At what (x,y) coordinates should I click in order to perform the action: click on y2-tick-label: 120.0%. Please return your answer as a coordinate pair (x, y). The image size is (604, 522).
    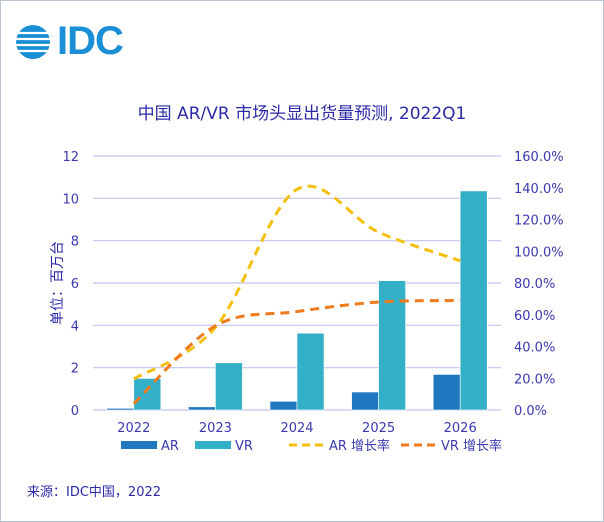
    Looking at the image, I should click on (539, 221).